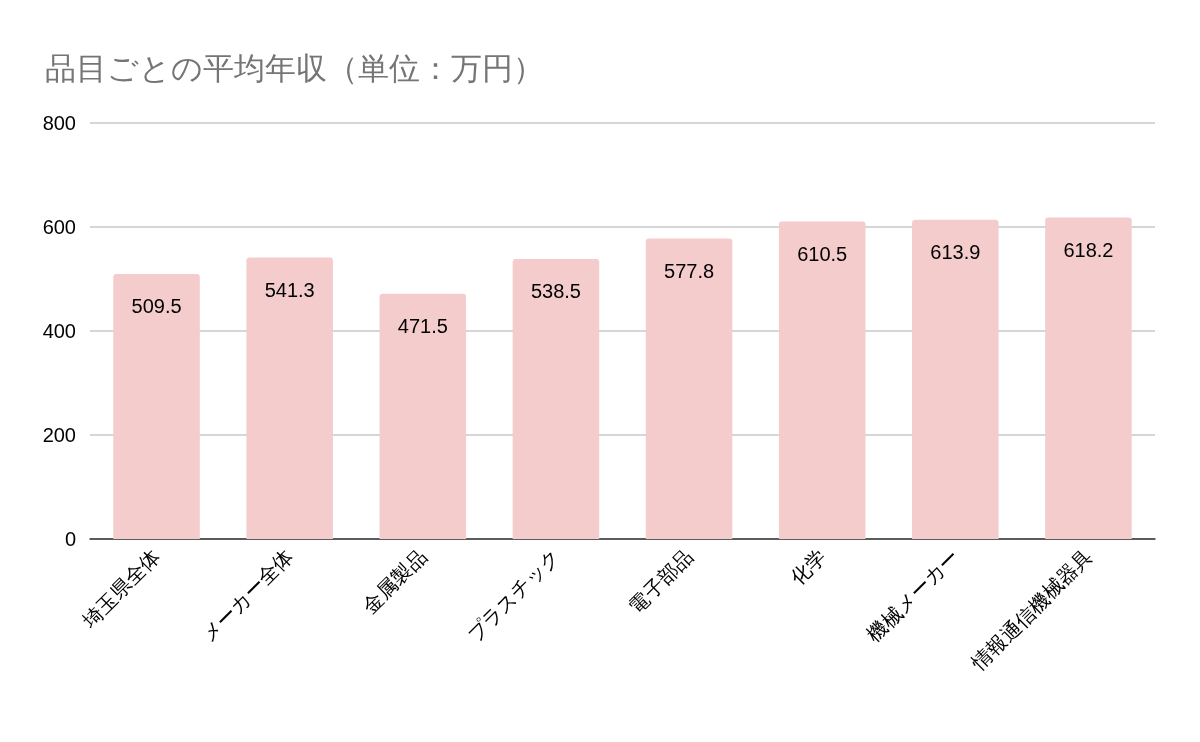  I want to click on data-label: 509.5, so click(156, 306).